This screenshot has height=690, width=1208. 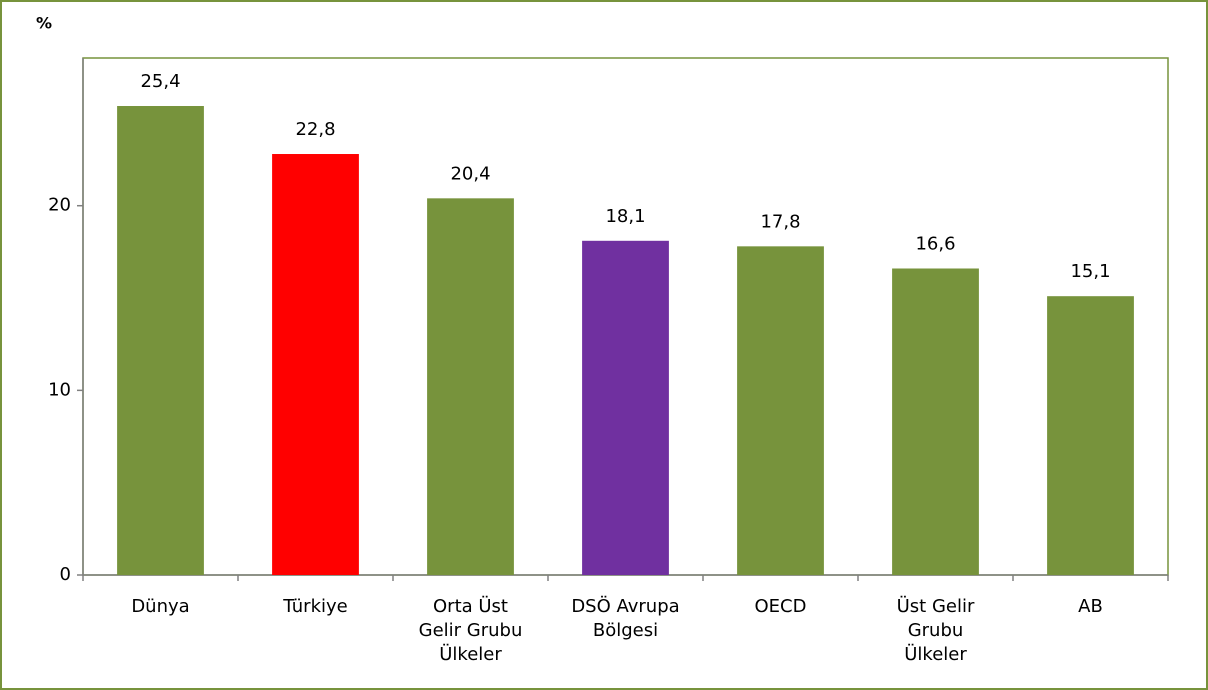 I want to click on data-label: 22,8, so click(x=315, y=129).